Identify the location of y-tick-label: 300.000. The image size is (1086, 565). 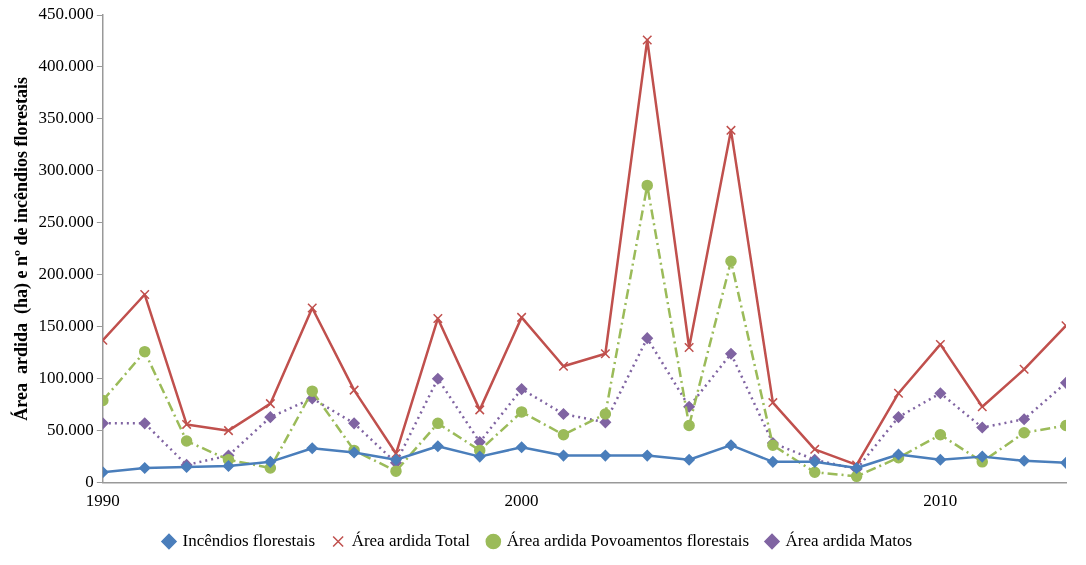
(66, 170).